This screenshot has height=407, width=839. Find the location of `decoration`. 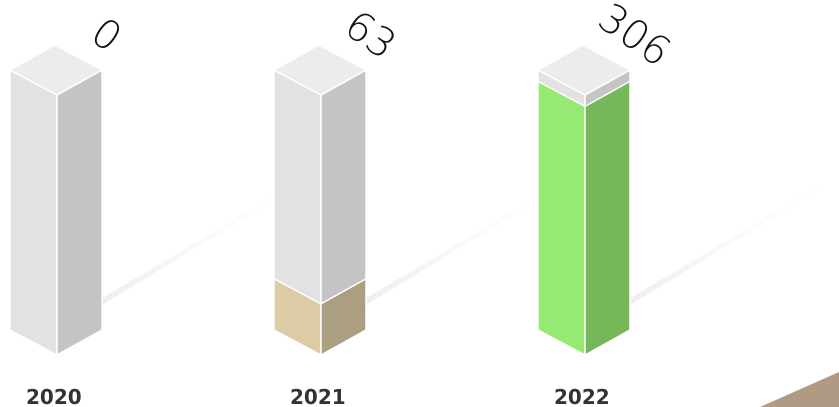

decoration is located at coordinates (799, 389).